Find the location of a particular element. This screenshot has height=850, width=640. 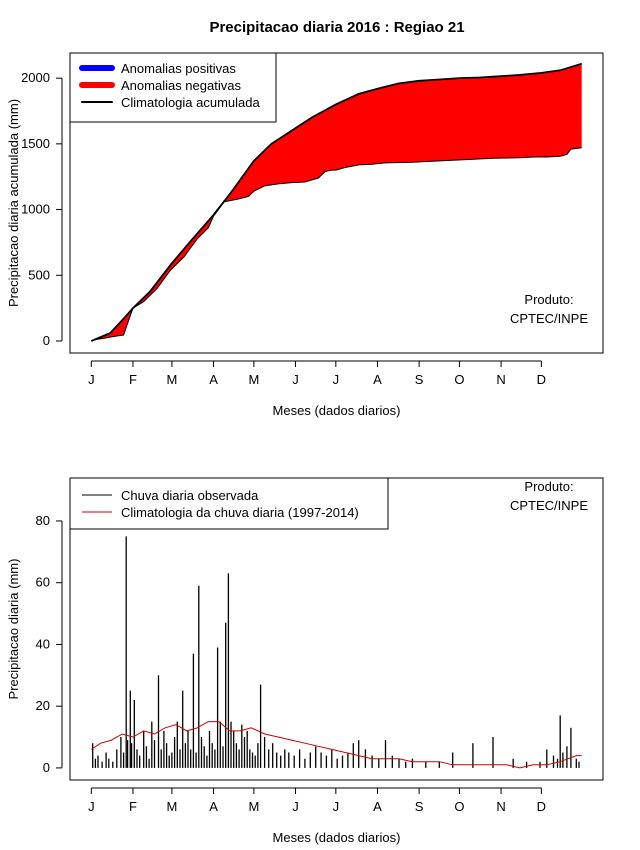

y-tick-label: 1500 is located at coordinates (35, 143).